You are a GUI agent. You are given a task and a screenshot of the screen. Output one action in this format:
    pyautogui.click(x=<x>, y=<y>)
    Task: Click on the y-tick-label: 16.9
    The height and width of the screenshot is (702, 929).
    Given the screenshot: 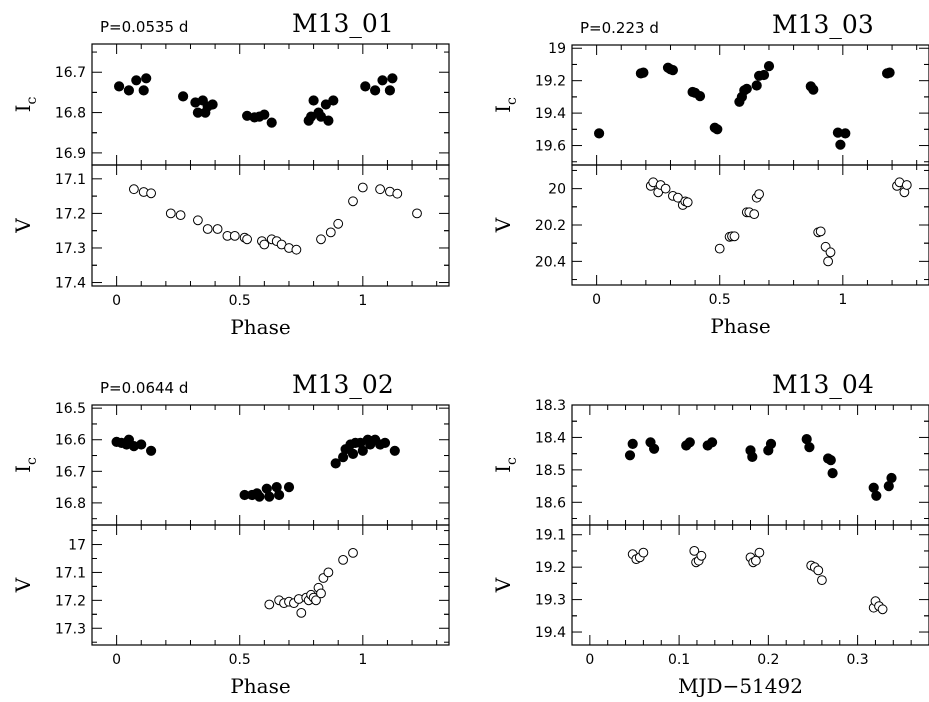 What is the action you would take?
    pyautogui.click(x=70, y=154)
    